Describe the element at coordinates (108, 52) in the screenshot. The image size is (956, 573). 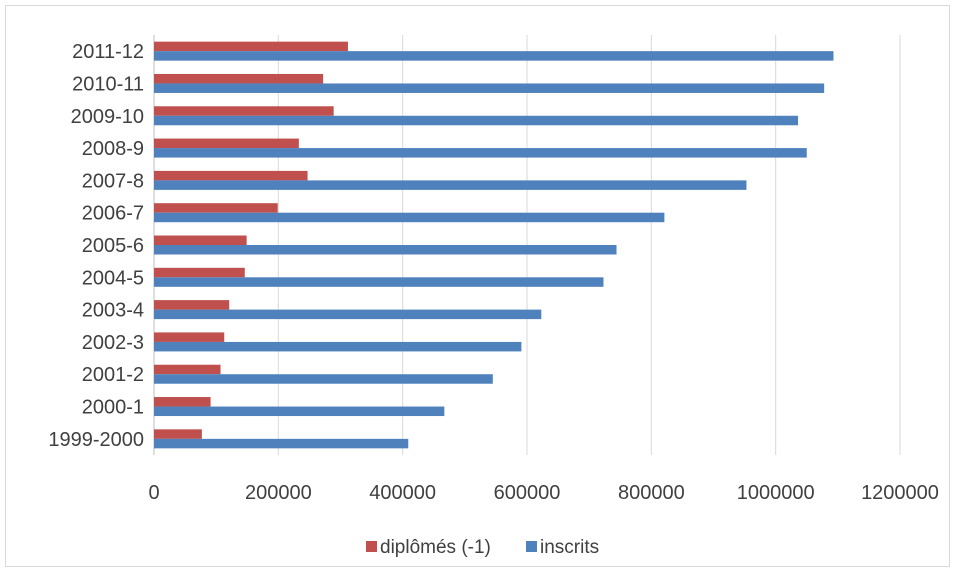
I see `category-label: 2011-12` at that location.